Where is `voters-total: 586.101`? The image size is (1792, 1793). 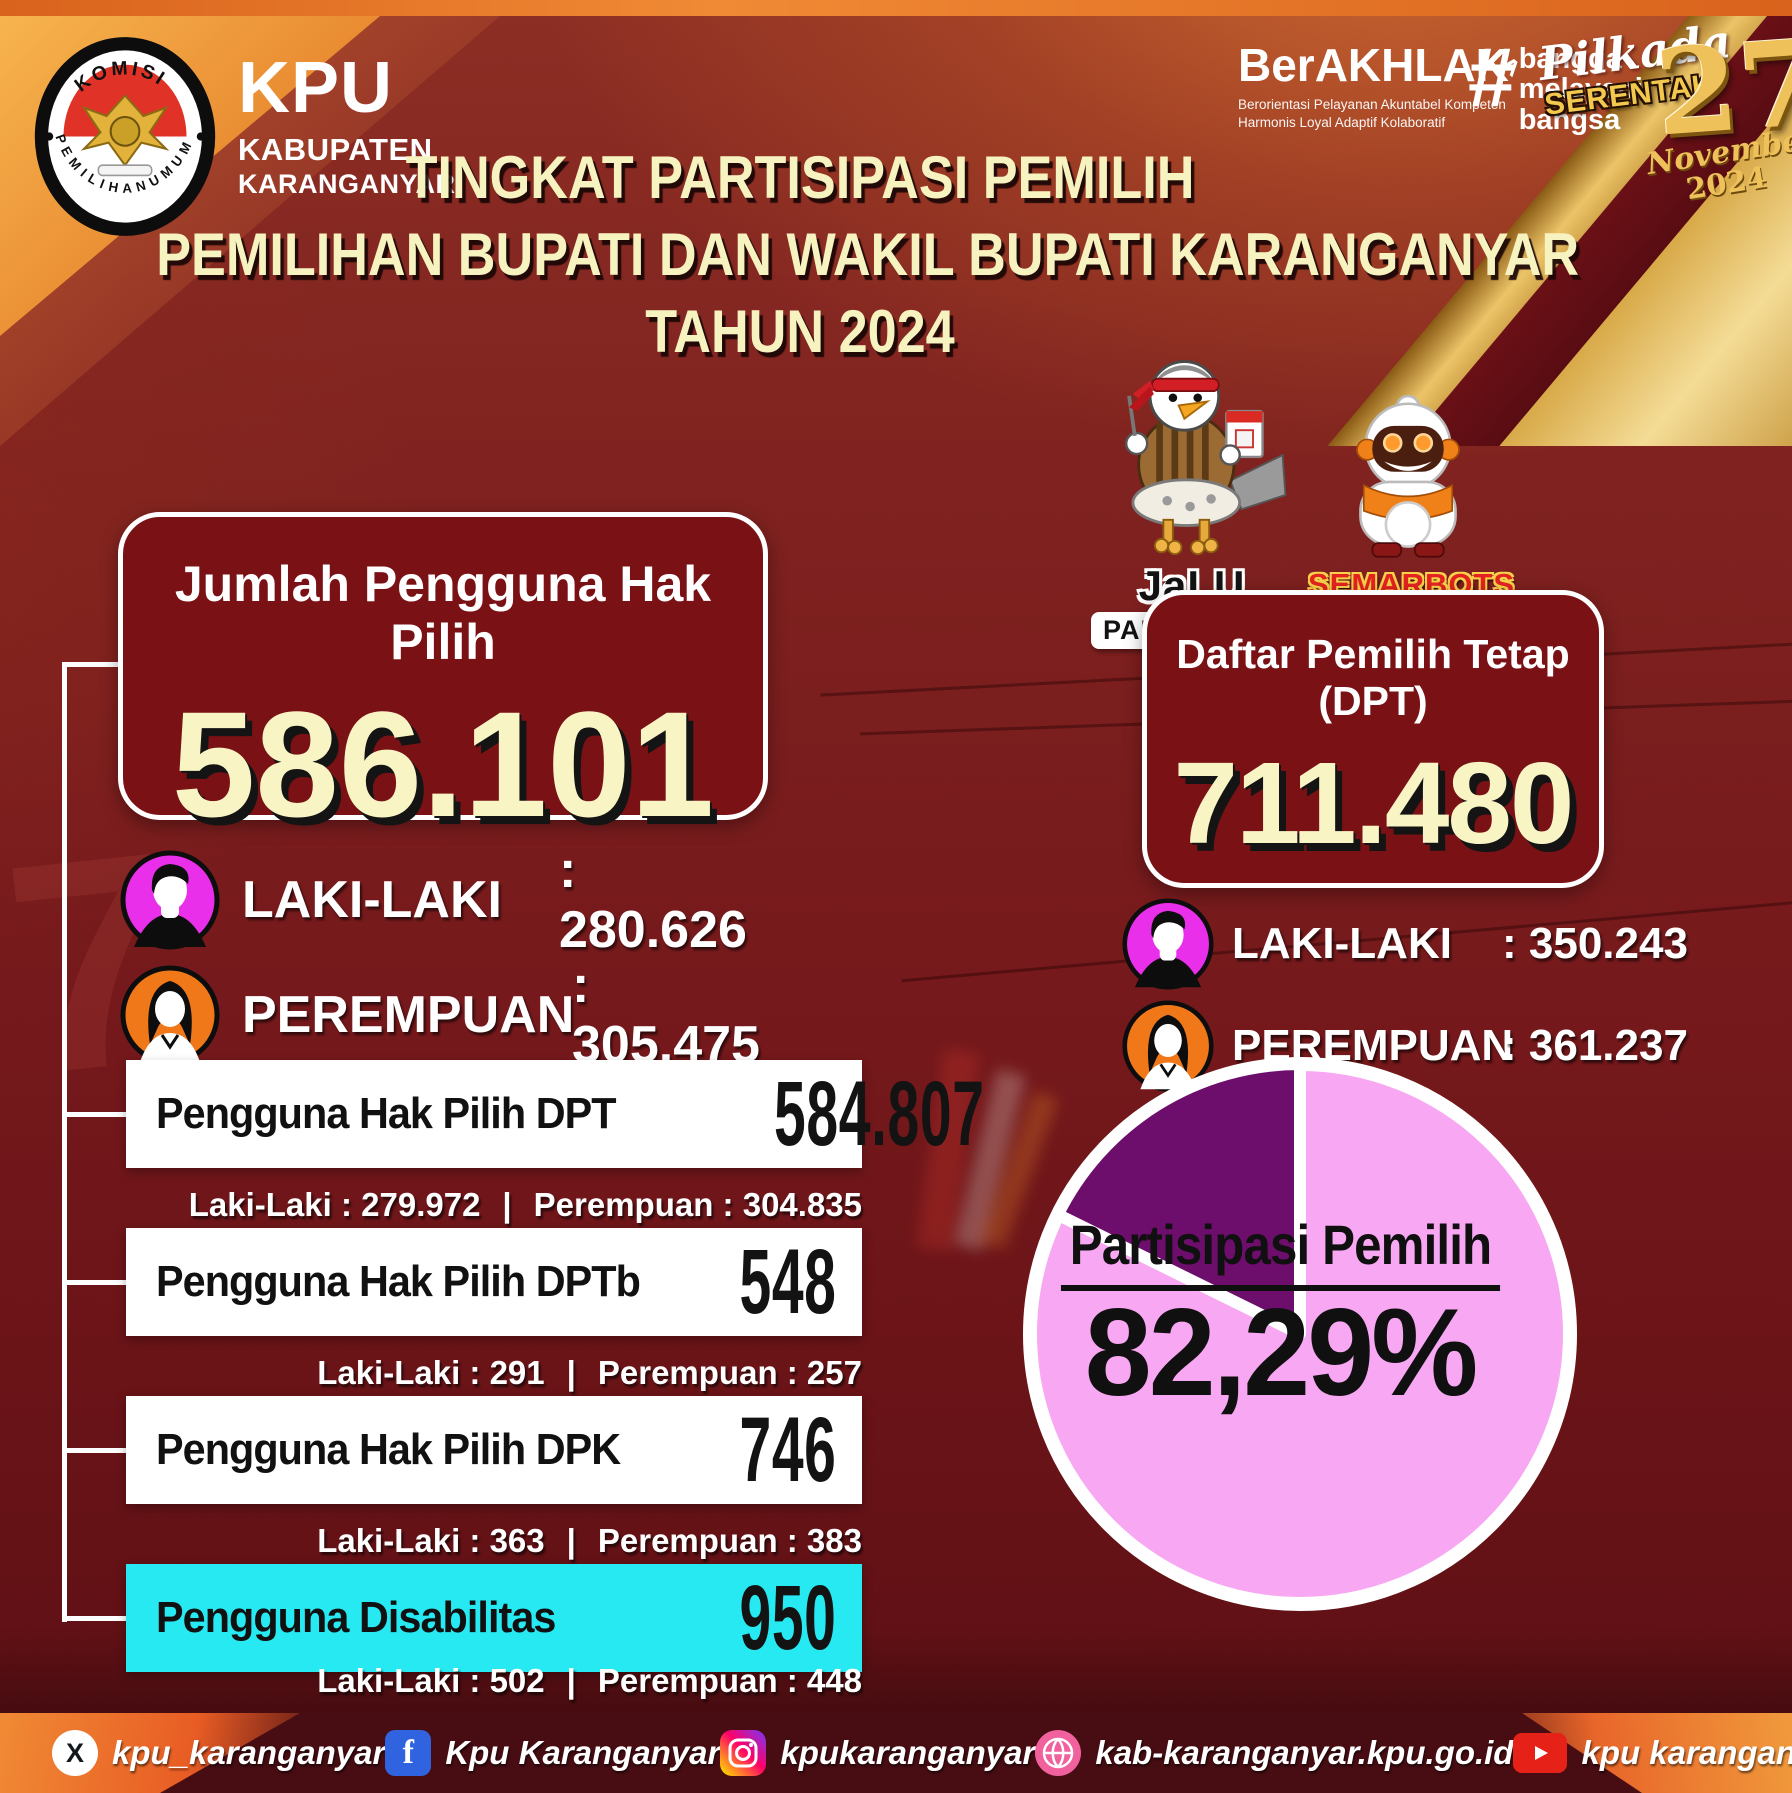
voters-total: 586.101 is located at coordinates (443, 764).